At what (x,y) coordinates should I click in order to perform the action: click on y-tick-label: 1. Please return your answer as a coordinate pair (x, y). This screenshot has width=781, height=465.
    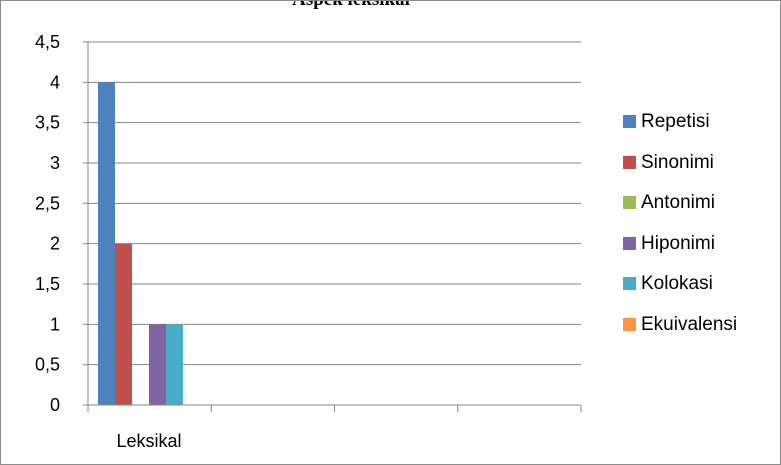
    Looking at the image, I should click on (55, 324).